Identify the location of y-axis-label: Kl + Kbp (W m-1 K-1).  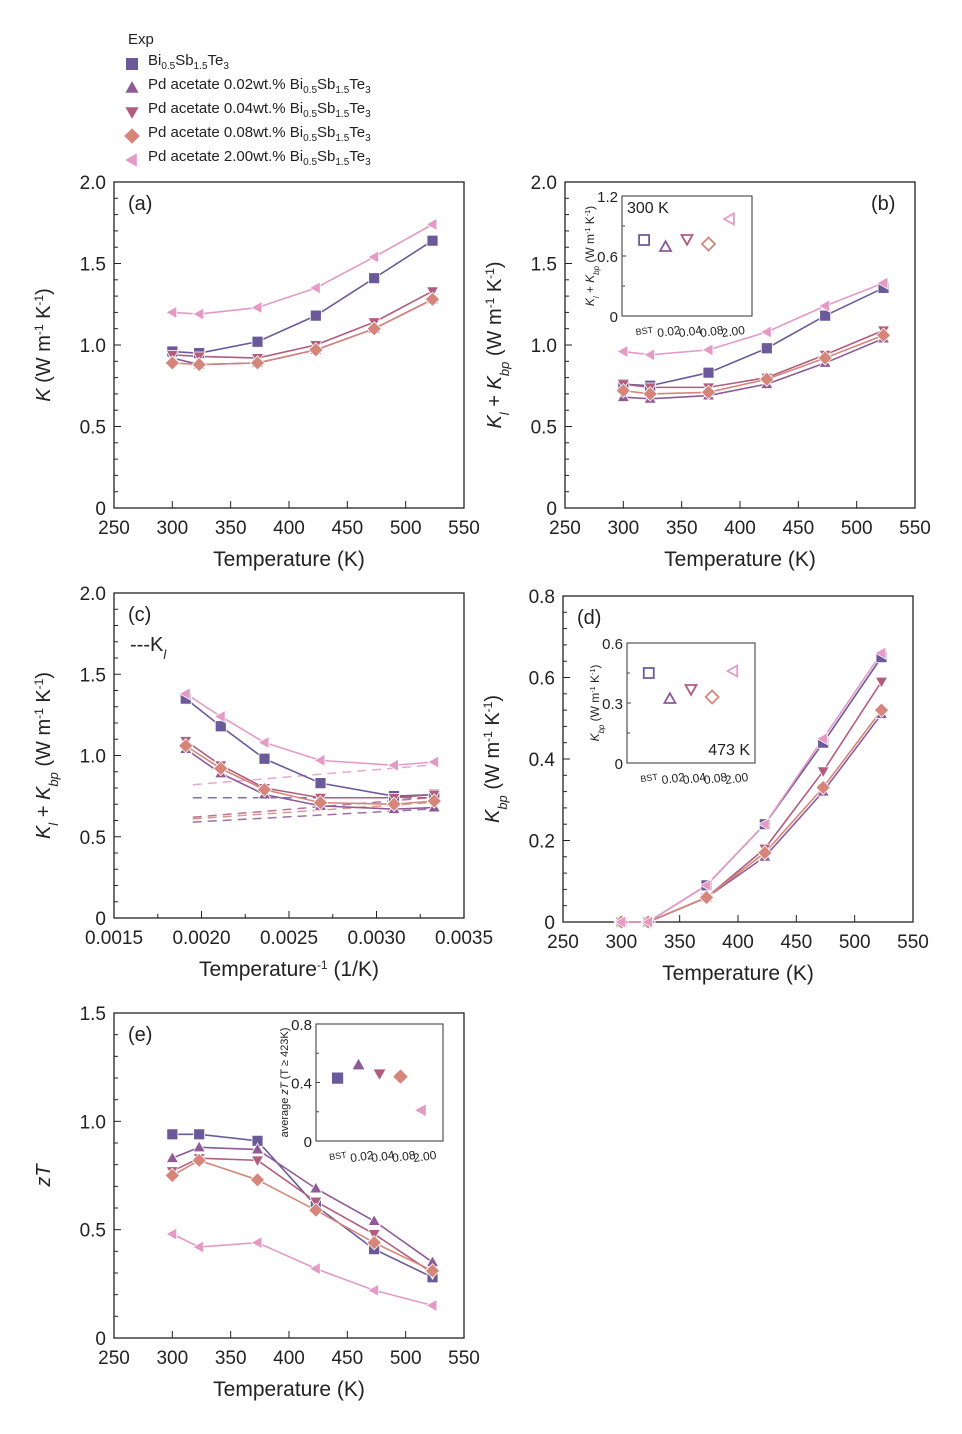
(497, 344).